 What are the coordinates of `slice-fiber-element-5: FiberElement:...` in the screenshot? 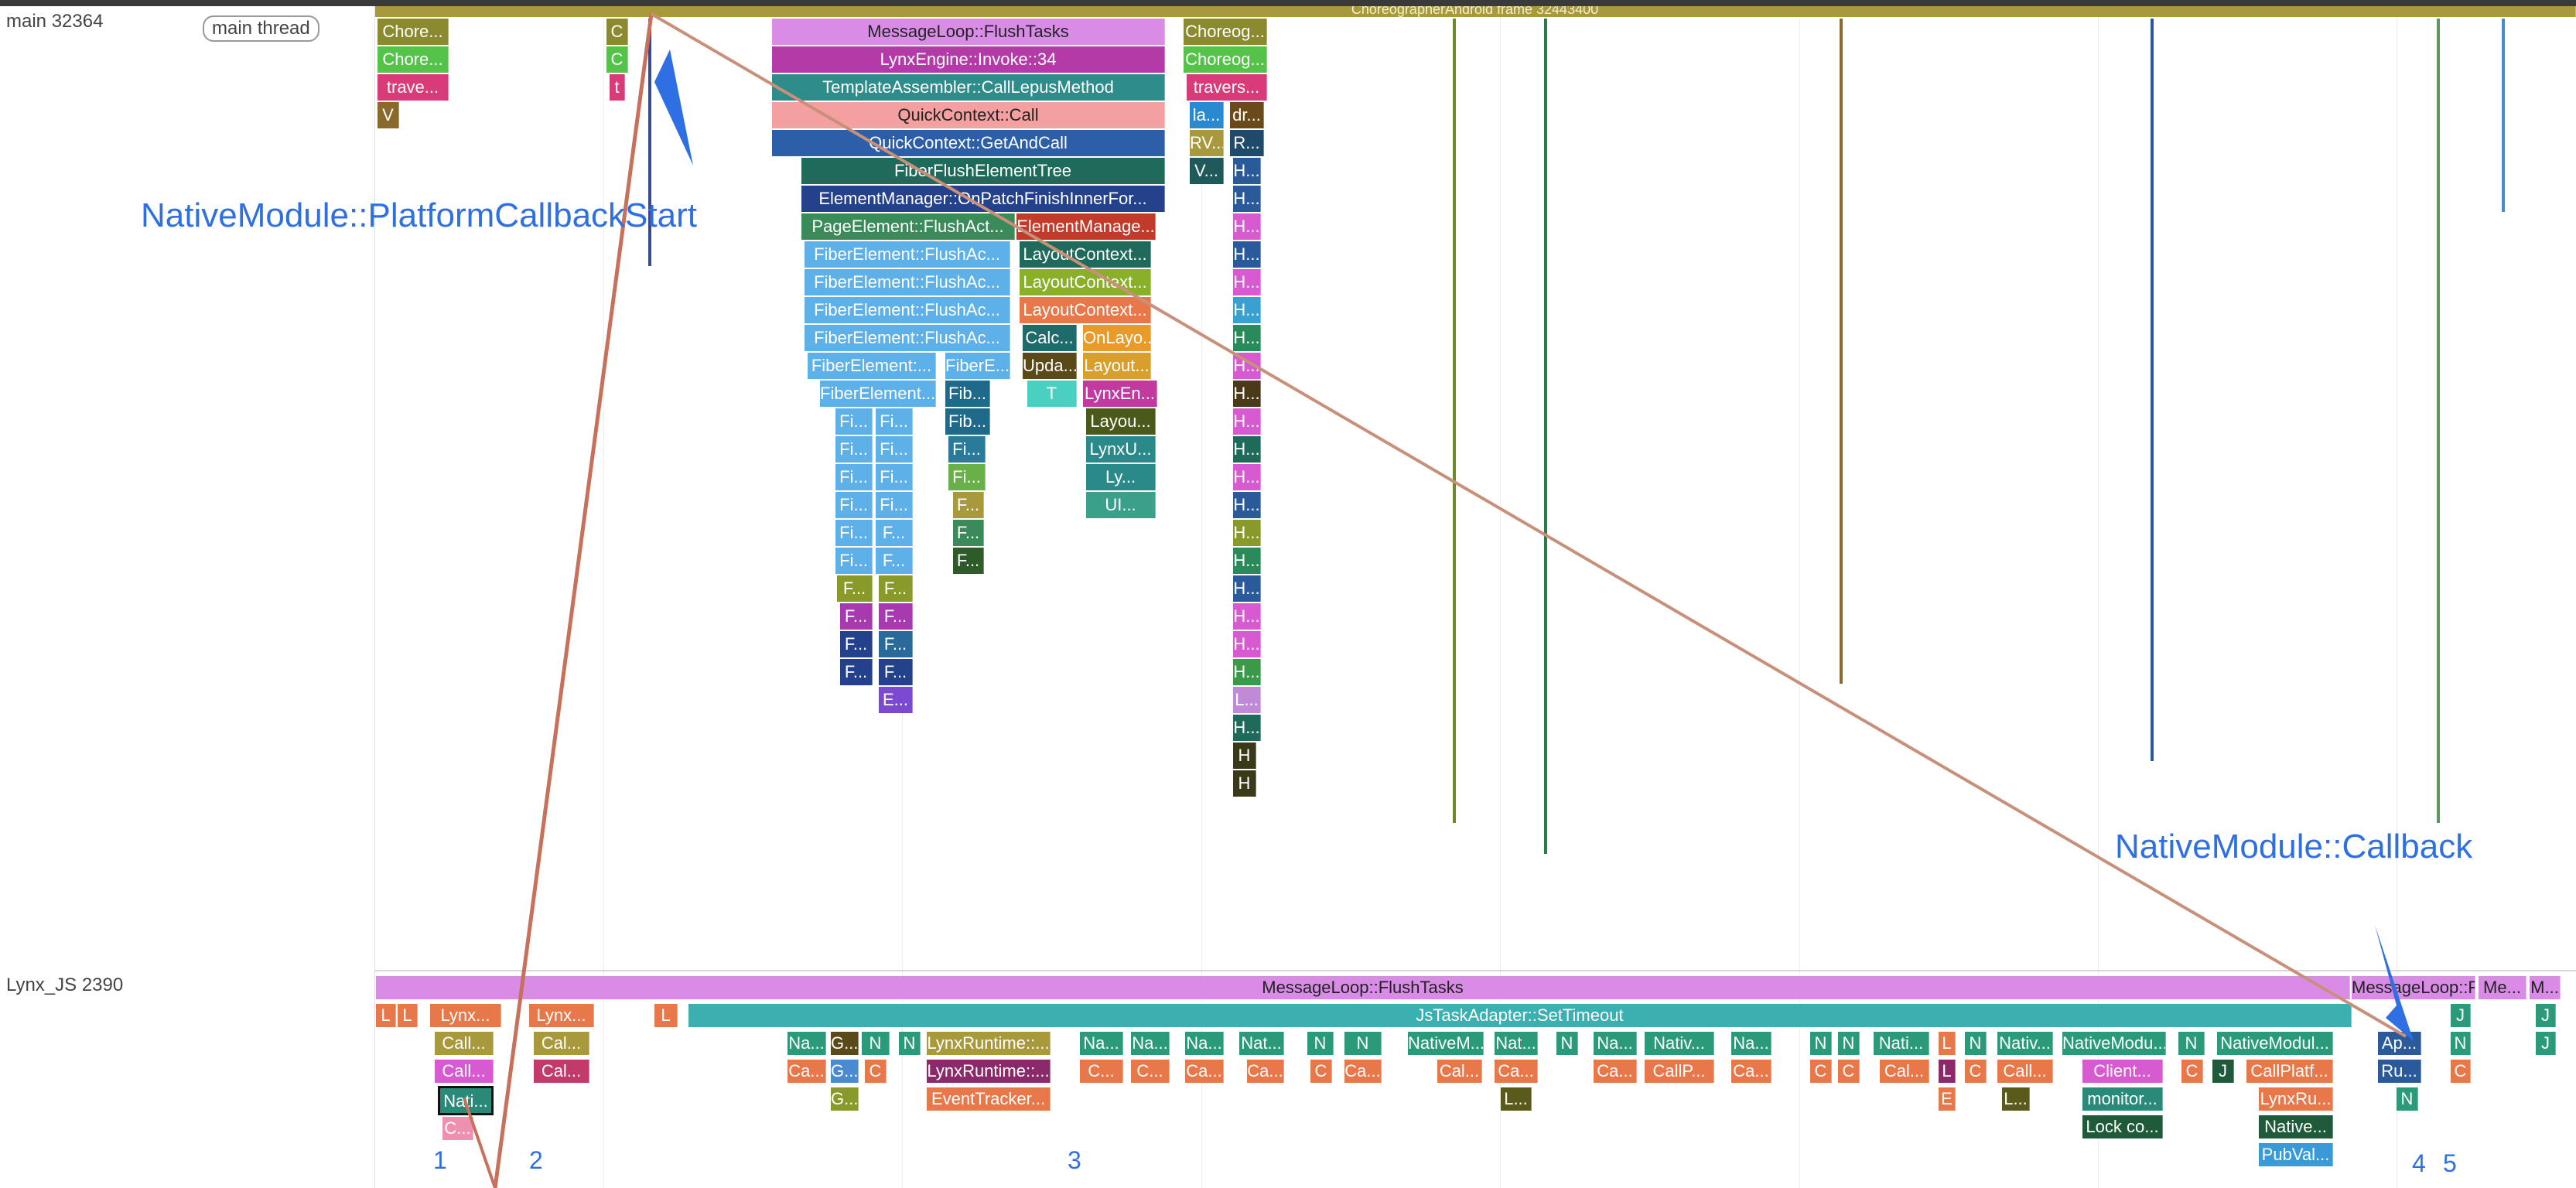 It's located at (872, 366).